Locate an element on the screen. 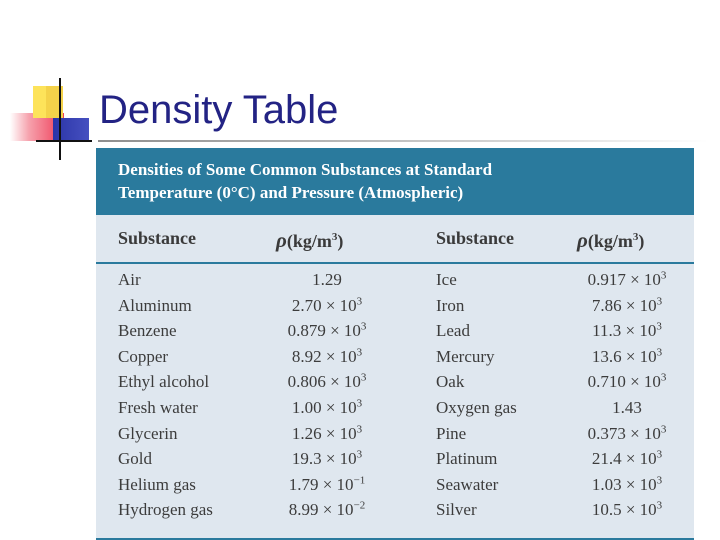  density-mantissa: 8.92 × 10 is located at coordinates (324, 356).